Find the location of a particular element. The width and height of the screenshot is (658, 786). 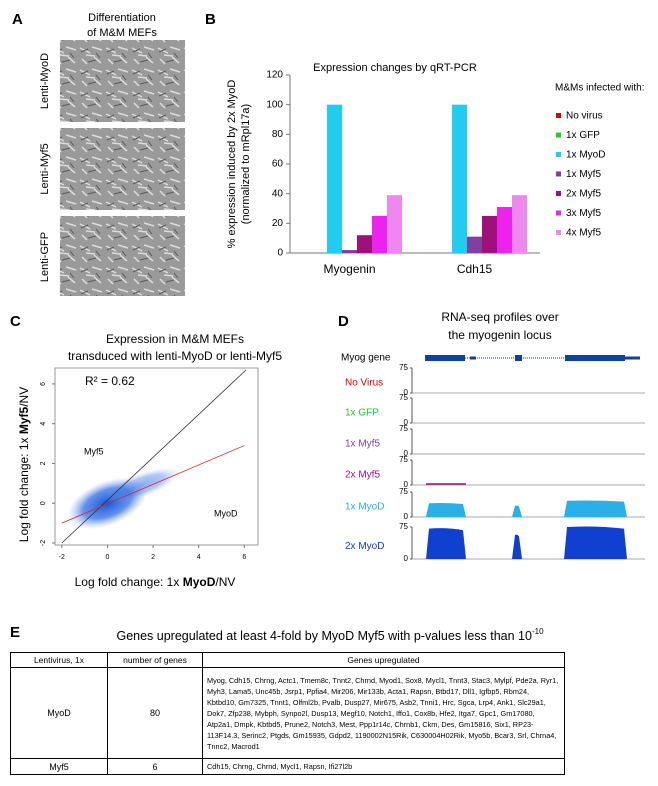

track-label: 1x MyoD is located at coordinates (364, 507).